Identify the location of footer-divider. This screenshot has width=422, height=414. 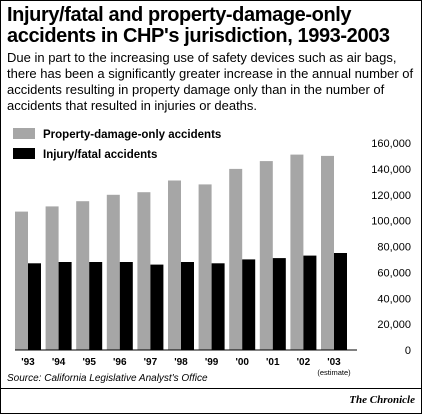
(211, 388).